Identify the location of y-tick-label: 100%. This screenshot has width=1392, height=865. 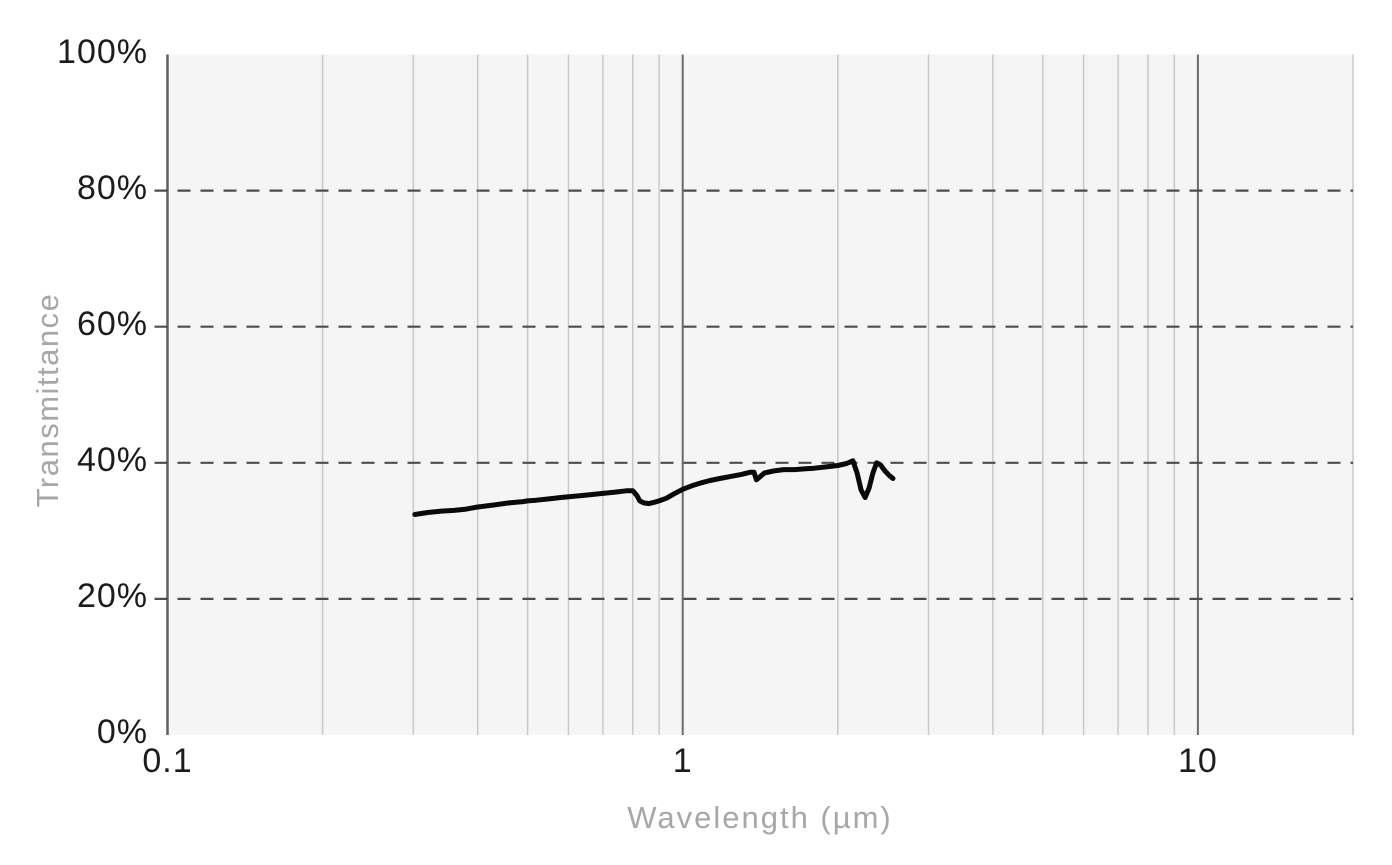
(102, 51).